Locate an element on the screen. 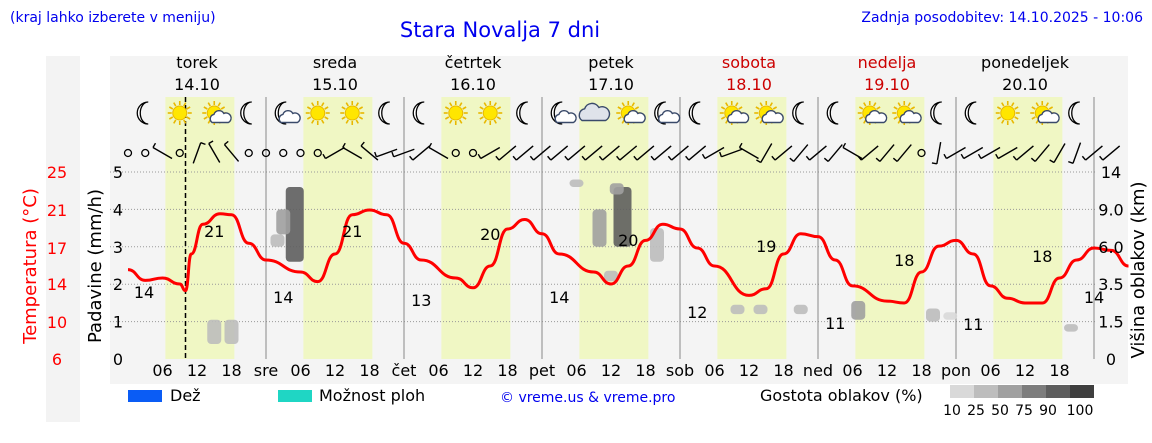  weather-icons is located at coordinates (608, 113).